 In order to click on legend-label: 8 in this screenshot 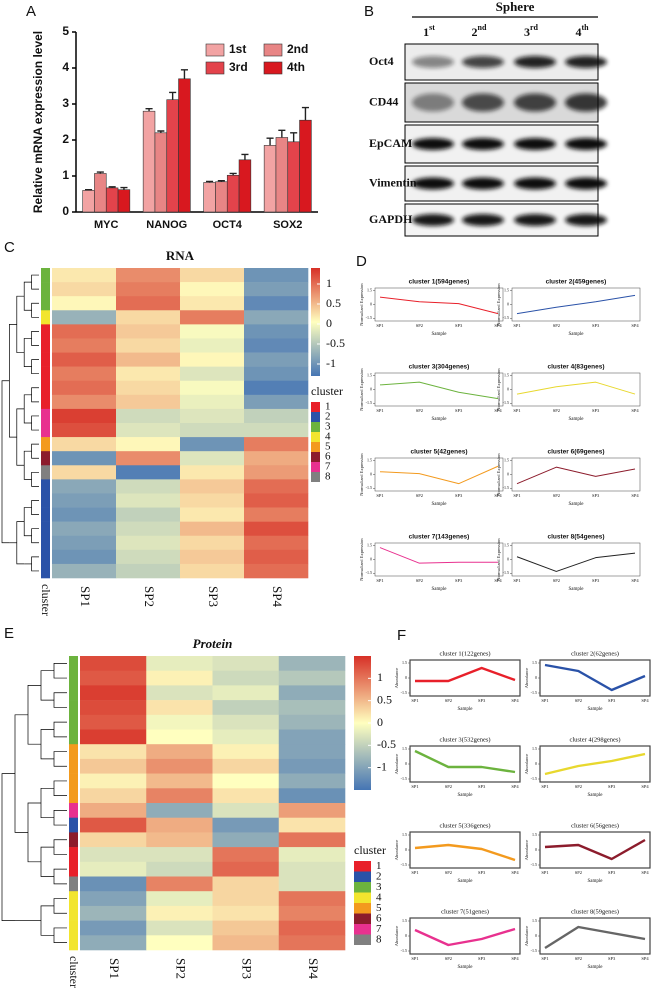, I will do `click(379, 939)`.